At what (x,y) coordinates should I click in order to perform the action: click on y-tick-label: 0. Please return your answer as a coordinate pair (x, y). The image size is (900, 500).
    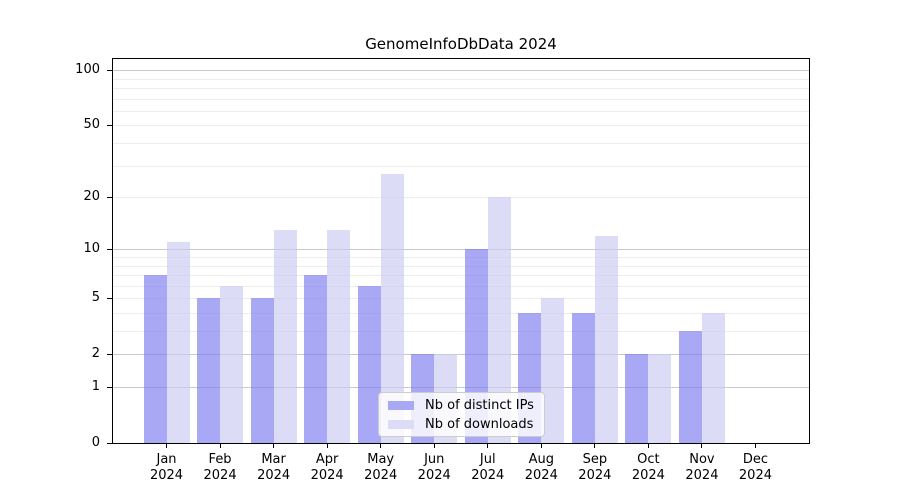
    Looking at the image, I should click on (95, 442).